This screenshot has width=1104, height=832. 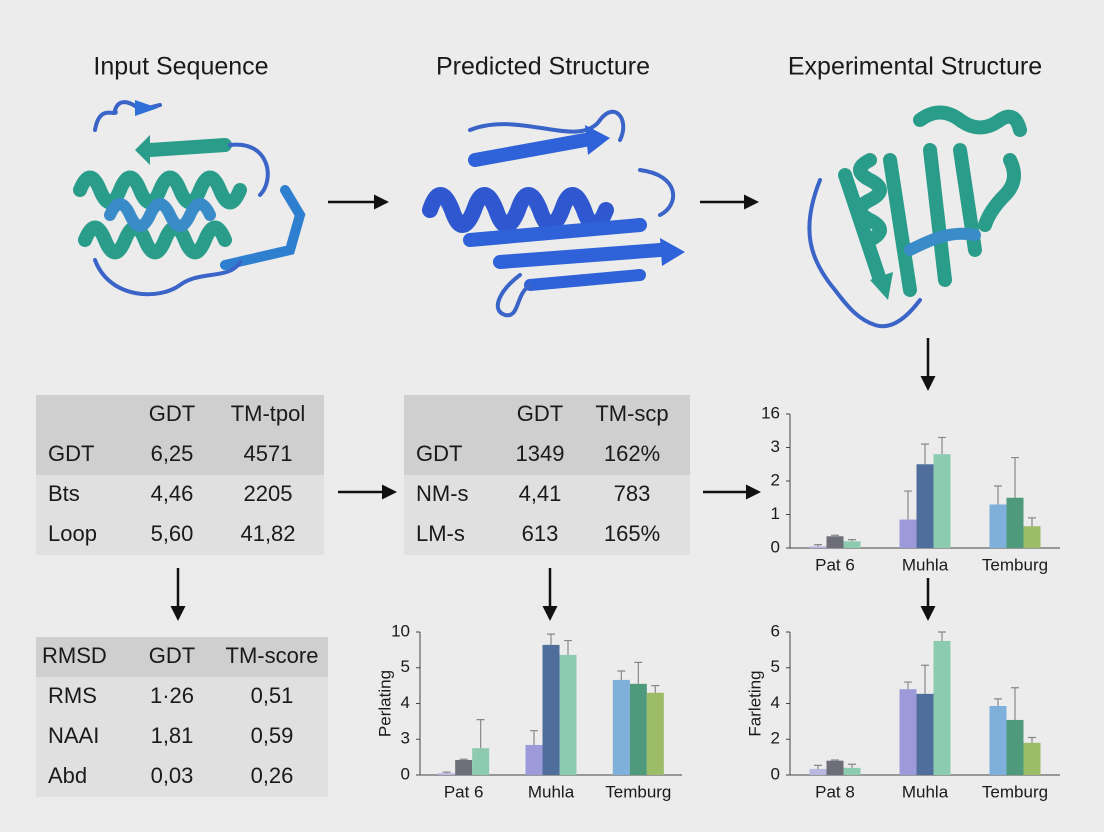 I want to click on protein-predicted, so click(x=553, y=213).